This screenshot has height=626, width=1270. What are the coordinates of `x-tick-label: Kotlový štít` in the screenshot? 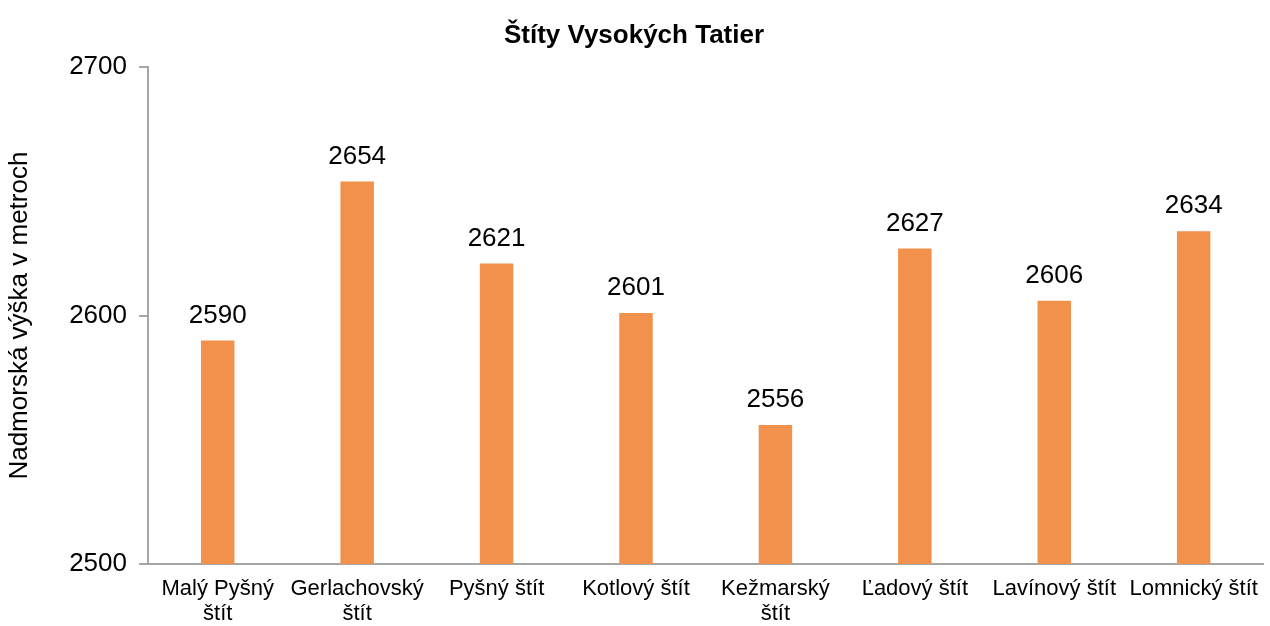 It's located at (636, 587).